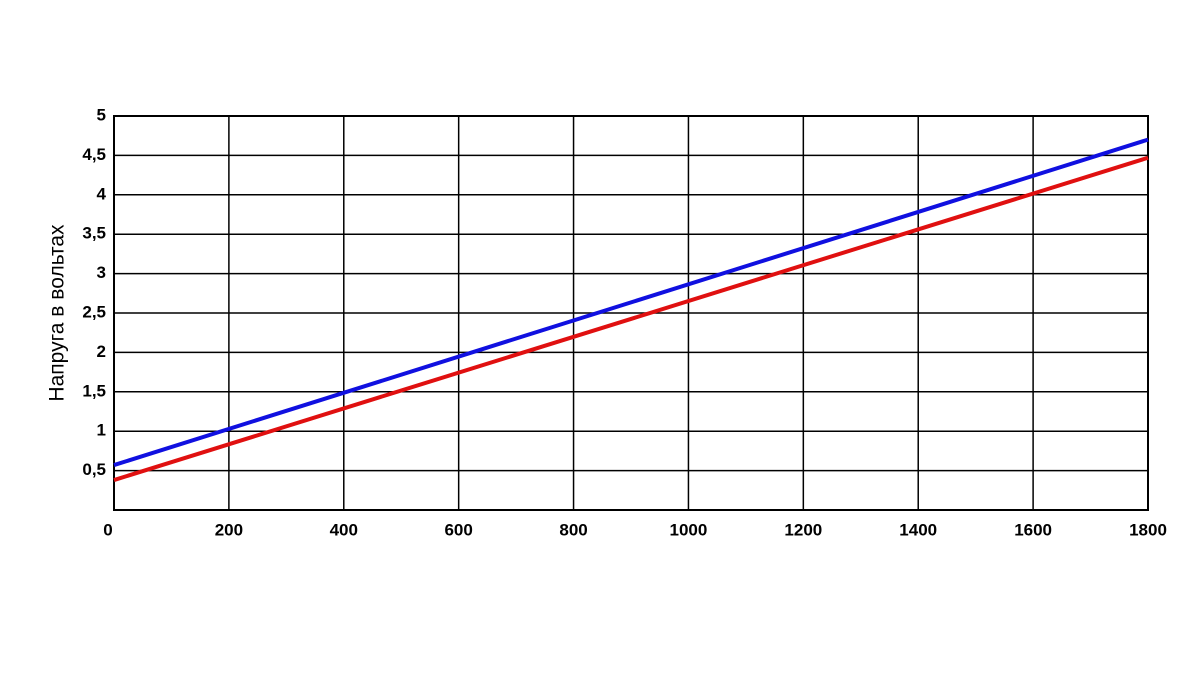 The image size is (1200, 675). I want to click on x-tick-label: 1600, so click(1033, 529).